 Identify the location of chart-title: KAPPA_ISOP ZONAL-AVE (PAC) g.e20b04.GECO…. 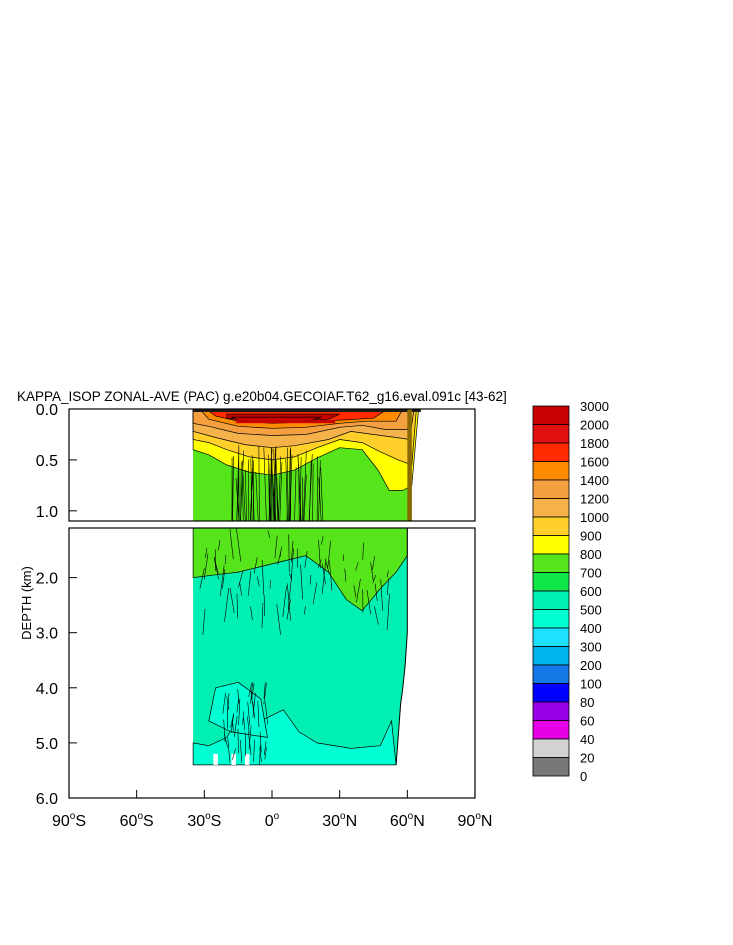
(262, 396).